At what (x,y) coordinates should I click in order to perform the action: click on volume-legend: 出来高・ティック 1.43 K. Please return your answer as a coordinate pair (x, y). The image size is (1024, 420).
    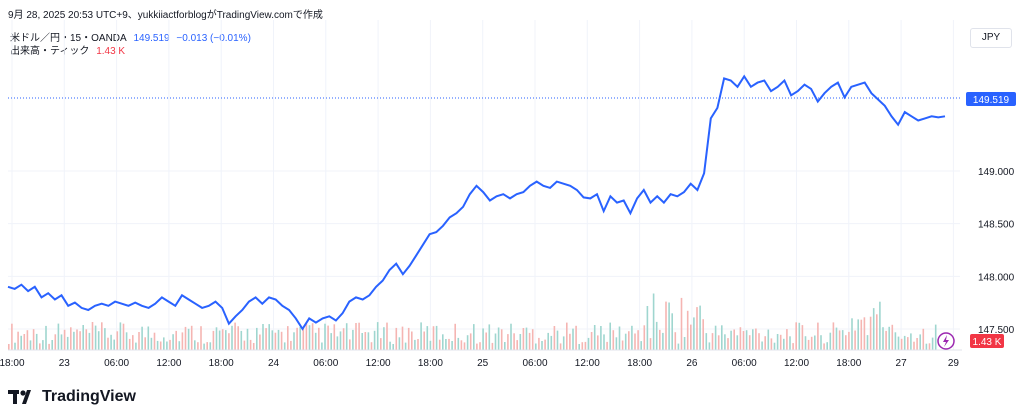
    Looking at the image, I should click on (69, 49).